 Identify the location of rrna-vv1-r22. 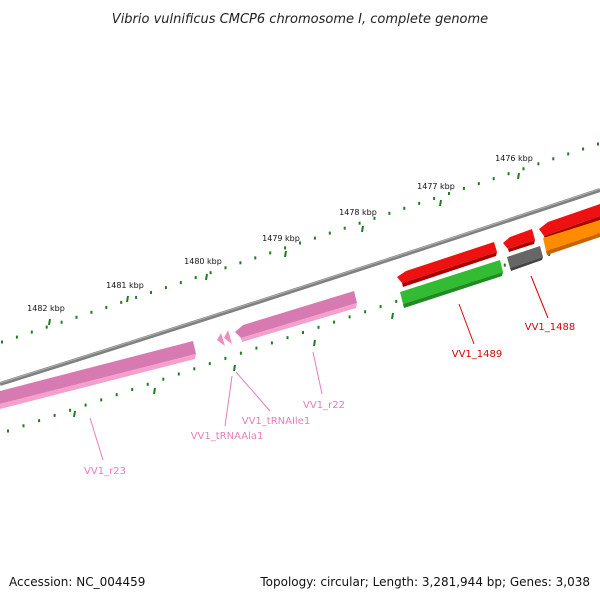
(296, 314).